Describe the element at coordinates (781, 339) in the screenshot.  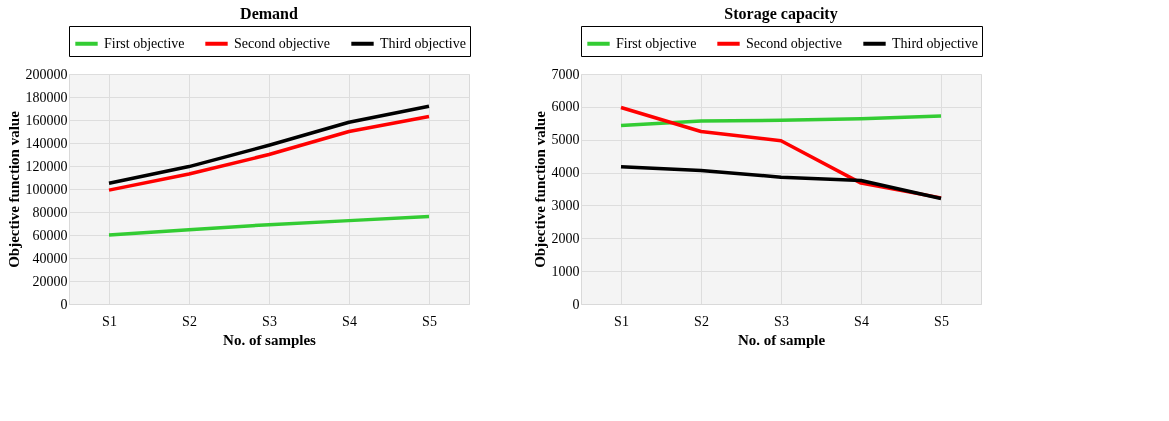
I see `x-axis-title: No. of sample` at that location.